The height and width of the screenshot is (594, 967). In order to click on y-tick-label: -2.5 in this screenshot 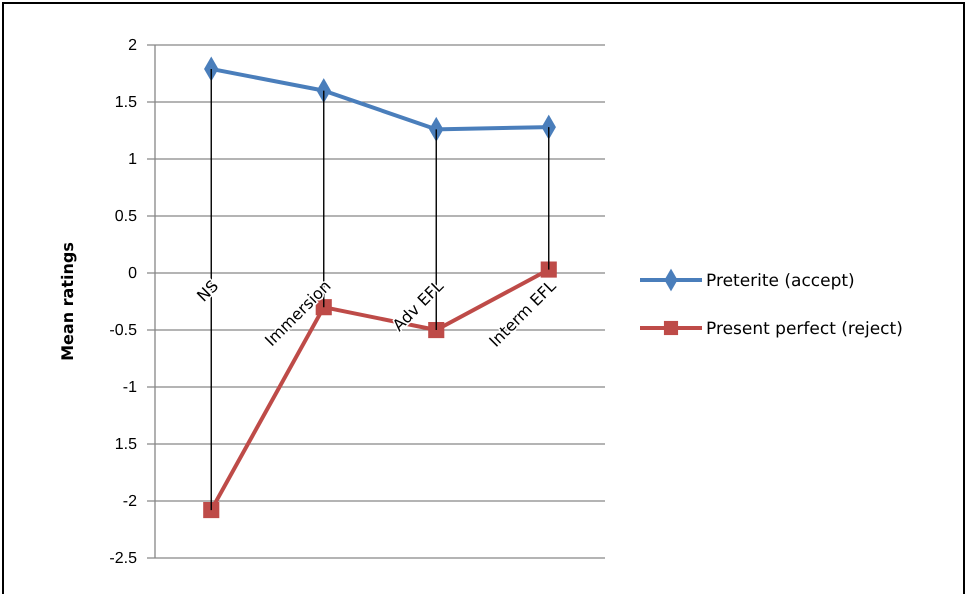, I will do `click(123, 559)`.